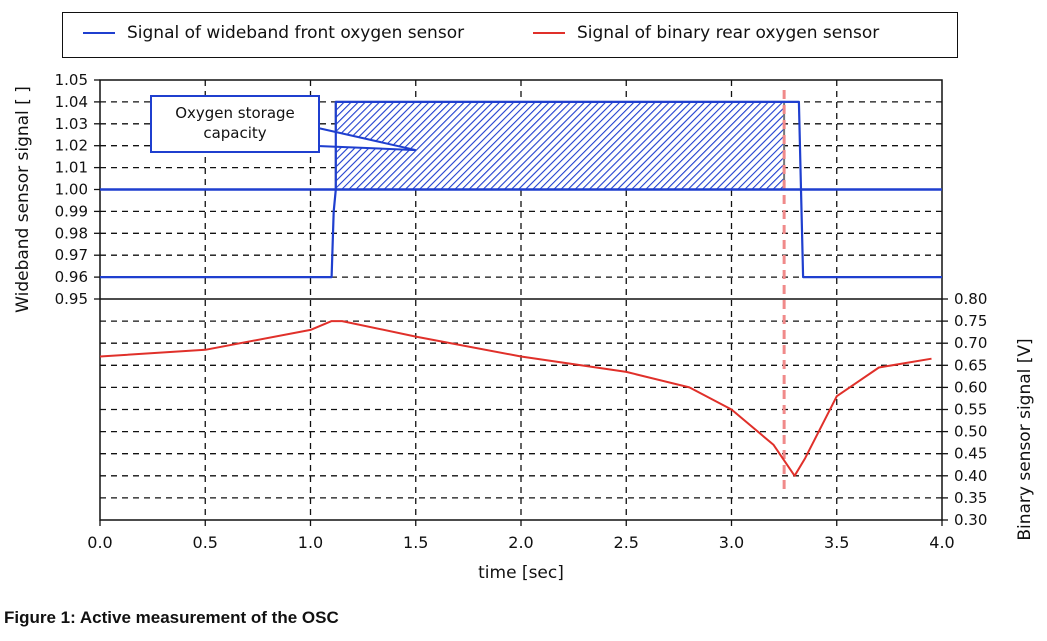 This screenshot has width=1047, height=641. I want to click on y-right-tick-label: 0.80, so click(970, 299).